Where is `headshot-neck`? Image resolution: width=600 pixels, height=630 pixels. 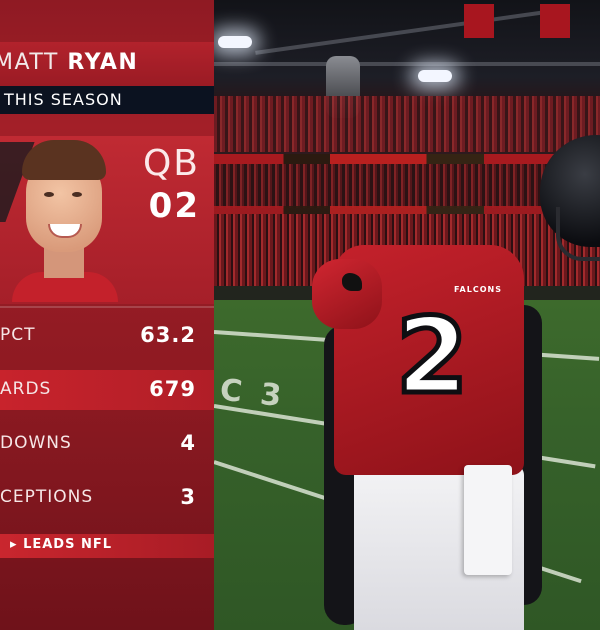
headshot-neck is located at coordinates (64, 263).